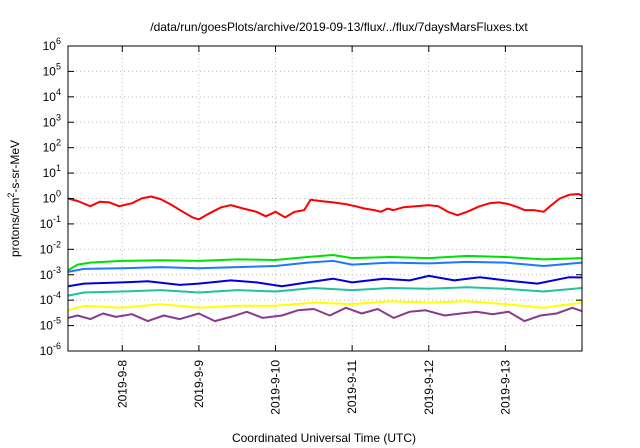 This screenshot has width=640, height=448. What do you see at coordinates (58, 143) in the screenshot?
I see `y-tick-exp: 2` at bounding box center [58, 143].